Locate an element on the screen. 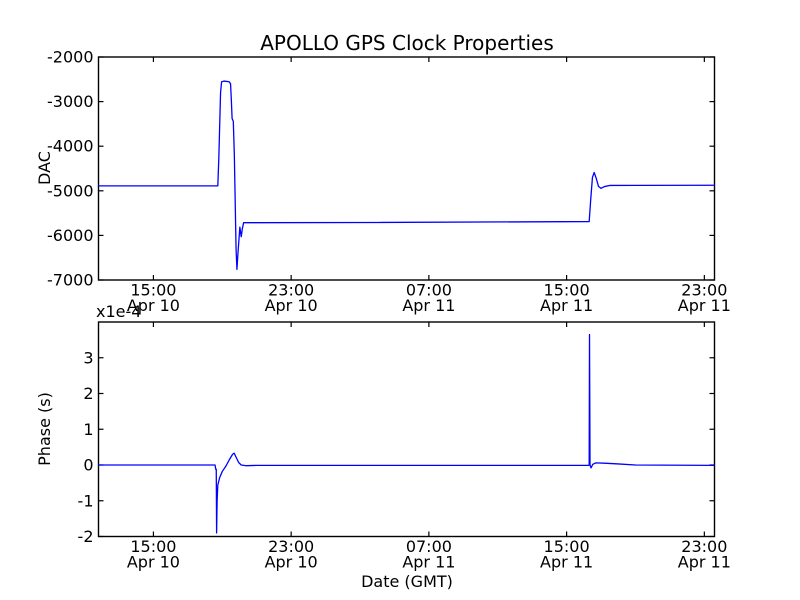 The height and width of the screenshot is (600, 800). bottom-plot-y-tick-label: -2 is located at coordinates (86, 536).